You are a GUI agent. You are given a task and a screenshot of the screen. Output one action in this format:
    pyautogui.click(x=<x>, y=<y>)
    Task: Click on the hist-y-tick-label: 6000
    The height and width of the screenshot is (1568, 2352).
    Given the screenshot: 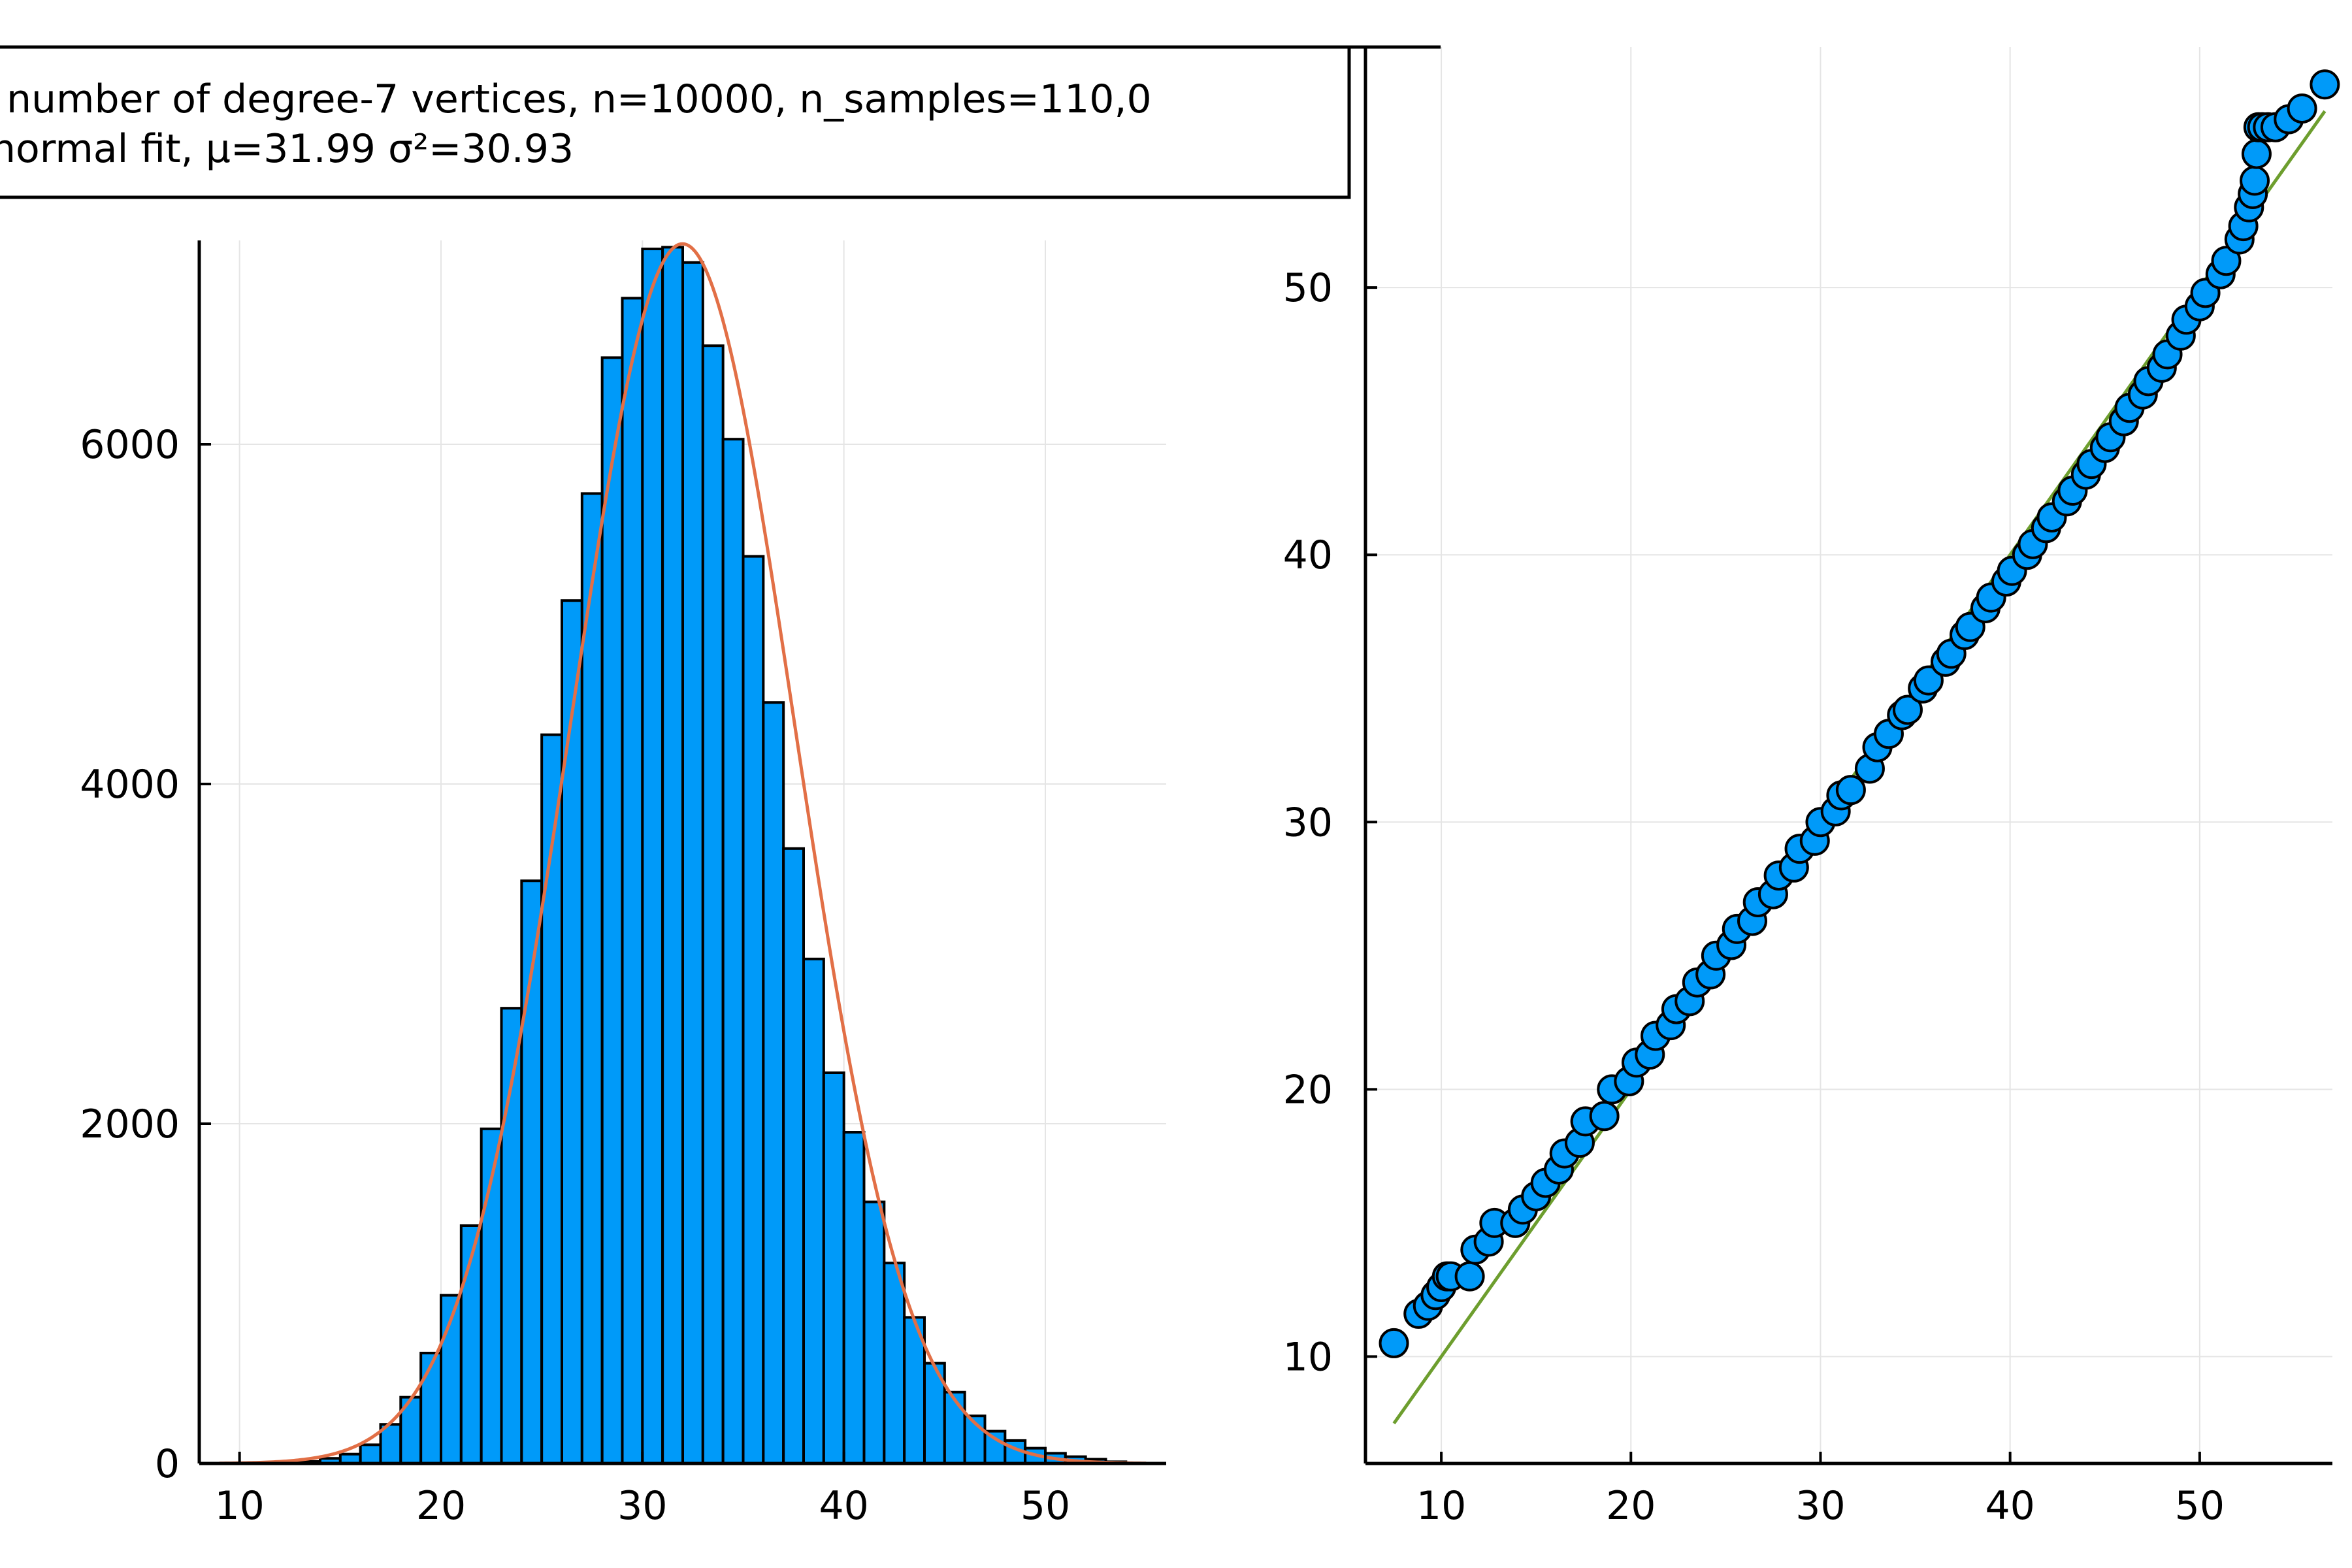 What is the action you would take?
    pyautogui.click(x=130, y=445)
    